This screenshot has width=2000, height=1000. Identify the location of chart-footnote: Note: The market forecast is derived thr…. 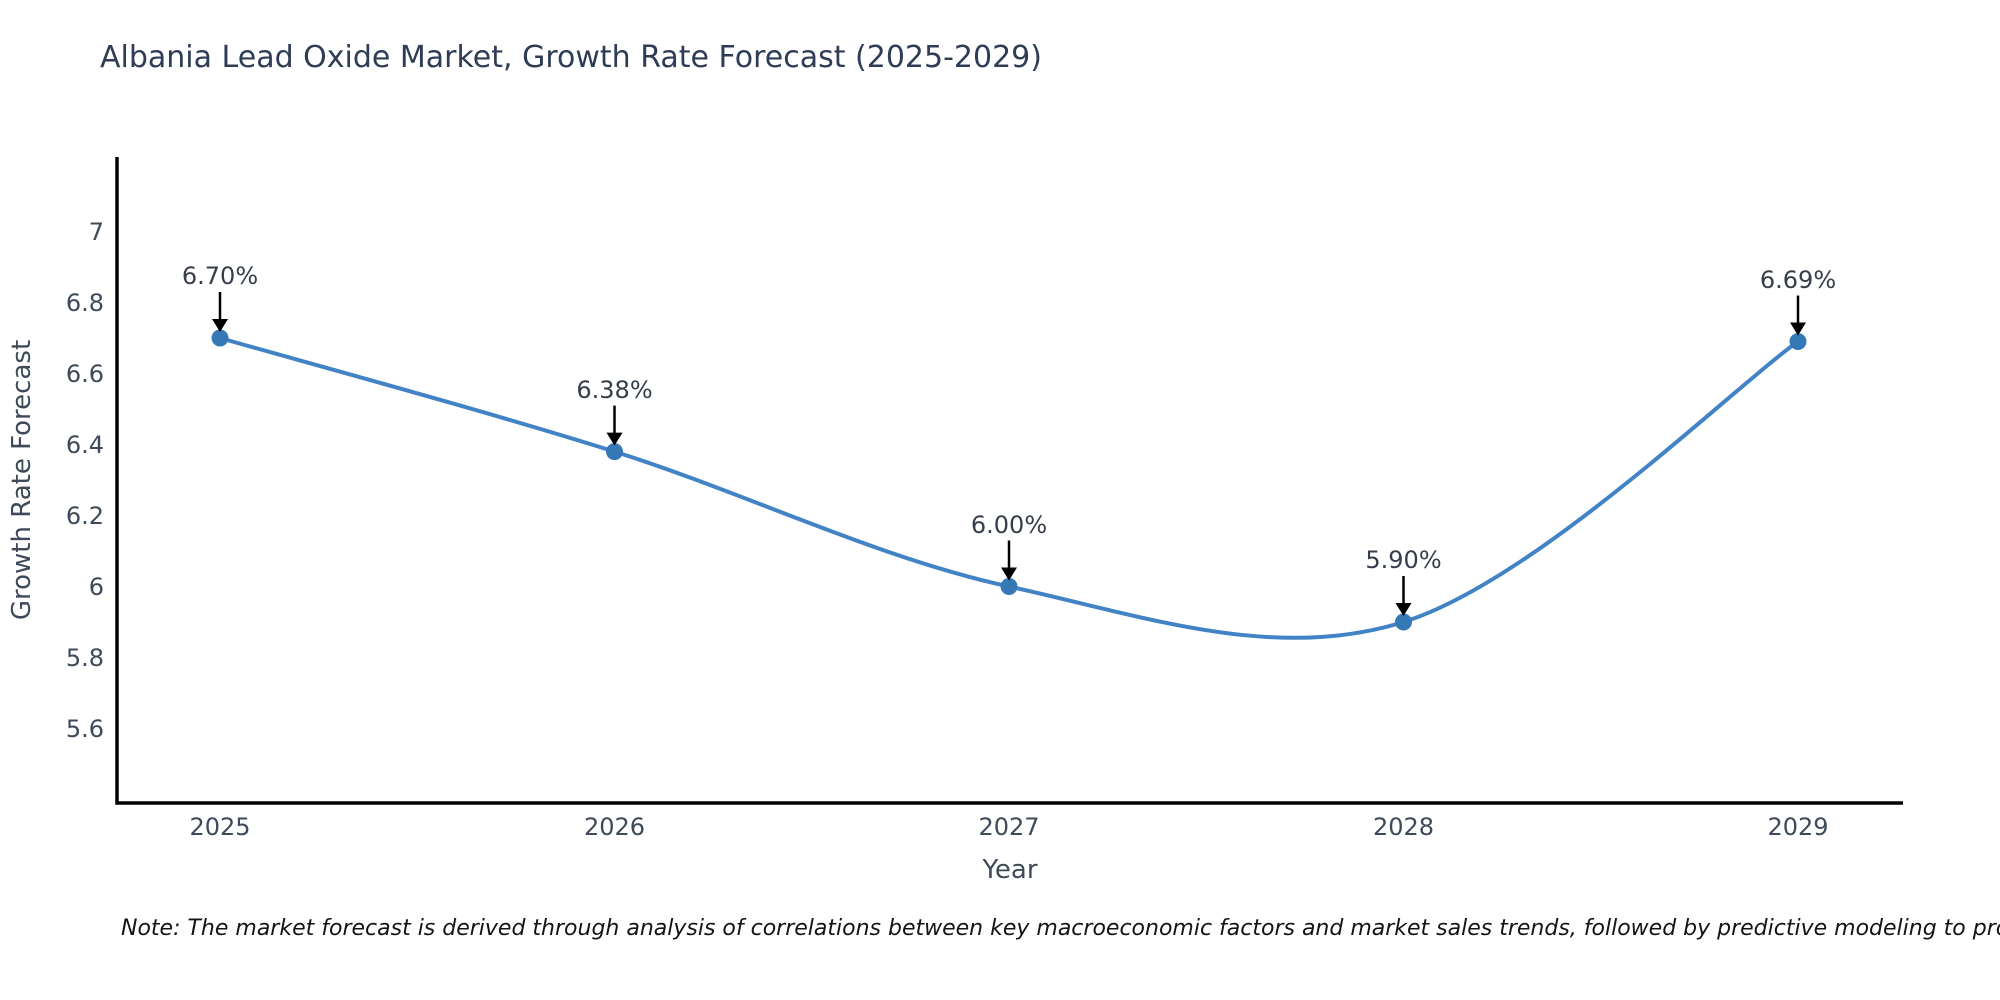
(1060, 928).